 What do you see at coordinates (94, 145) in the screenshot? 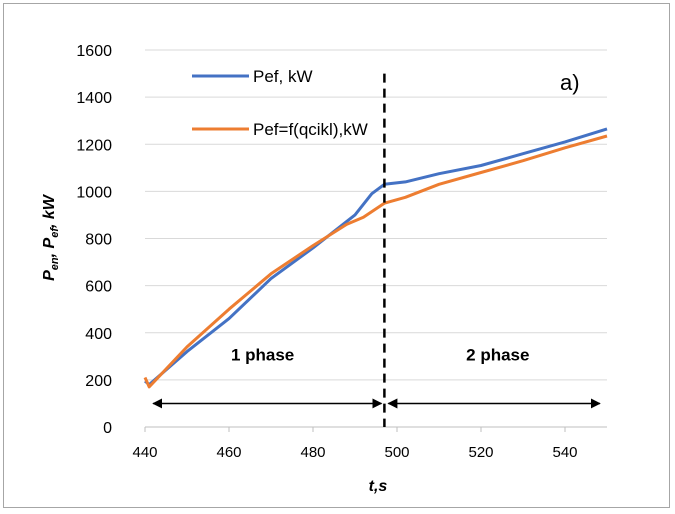
I see `y-tick-label: 1200` at bounding box center [94, 145].